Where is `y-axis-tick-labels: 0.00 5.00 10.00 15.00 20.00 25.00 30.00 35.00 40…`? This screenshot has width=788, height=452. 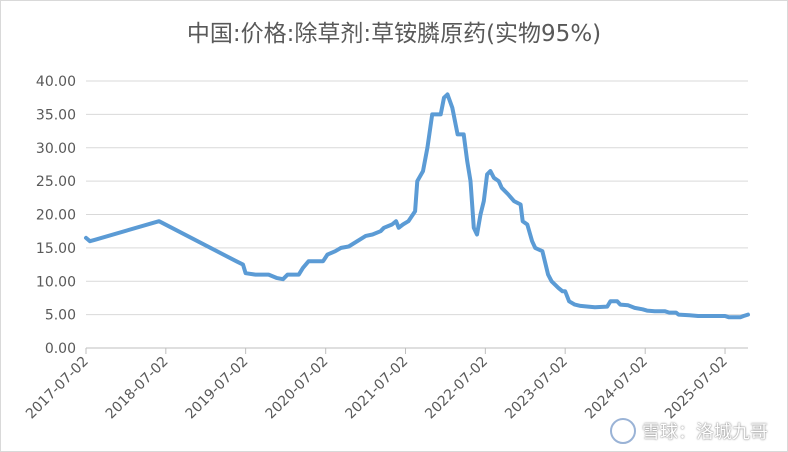
y-axis-tick-labels: 0.00 5.00 10.00 15.00 20.00 25.00 30.00 35.00 40… is located at coordinates (56, 215).